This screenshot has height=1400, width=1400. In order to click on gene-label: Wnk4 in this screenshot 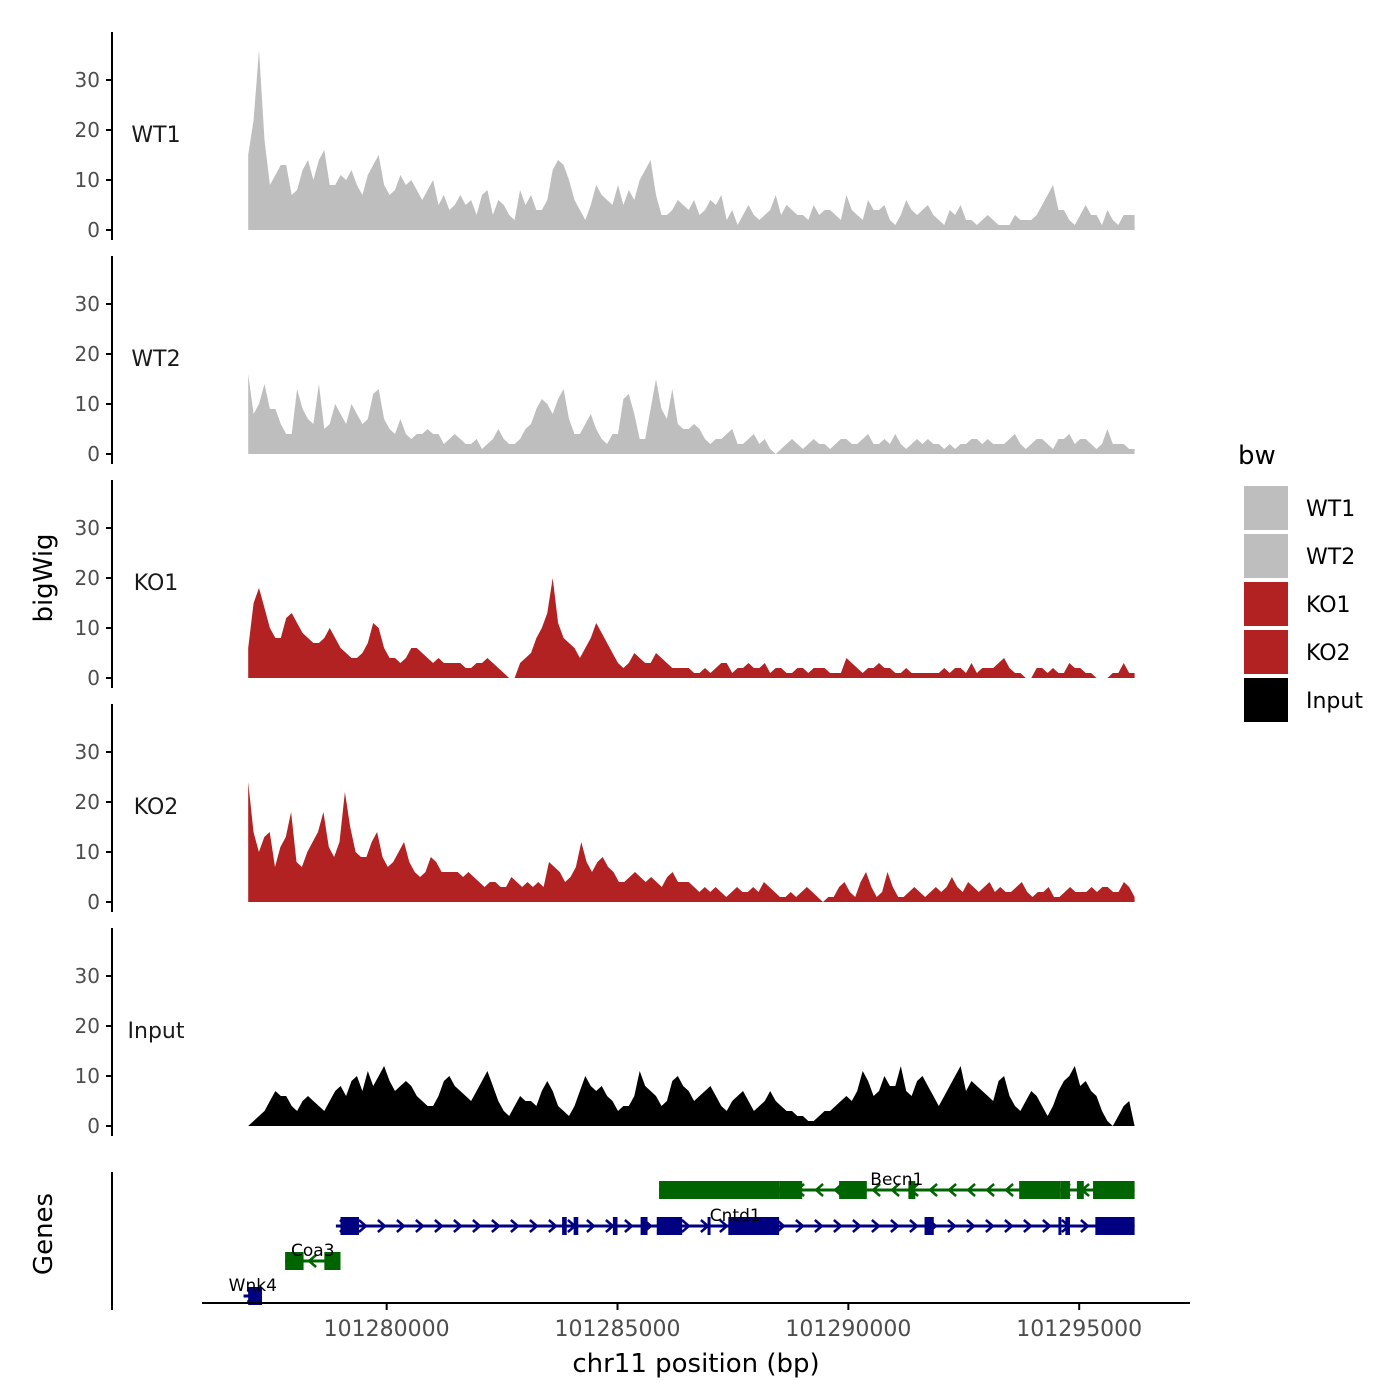, I will do `click(253, 1286)`.